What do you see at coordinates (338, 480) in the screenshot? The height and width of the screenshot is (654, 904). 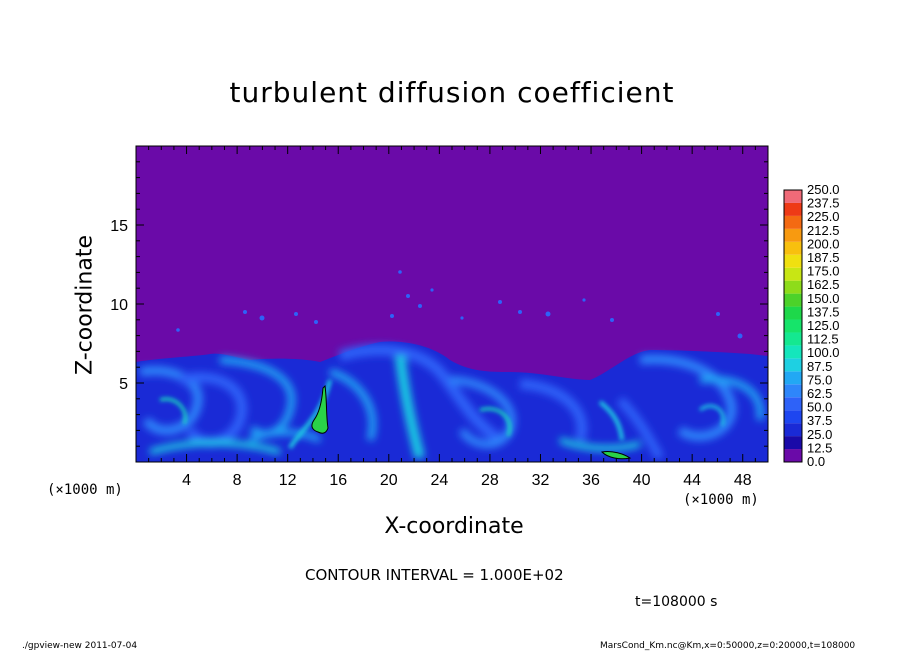 I see `x-tick-label: 16` at bounding box center [338, 480].